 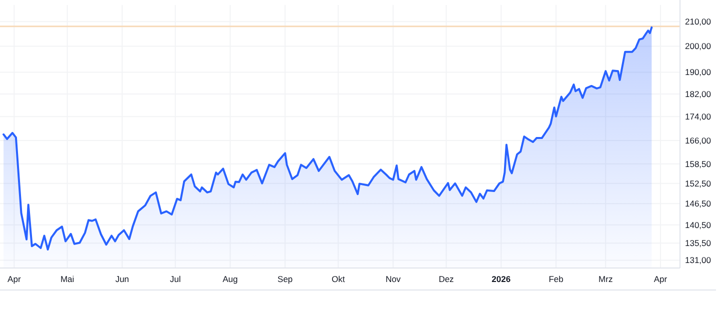 What do you see at coordinates (446, 279) in the screenshot?
I see `x-tick-label: Dez` at bounding box center [446, 279].